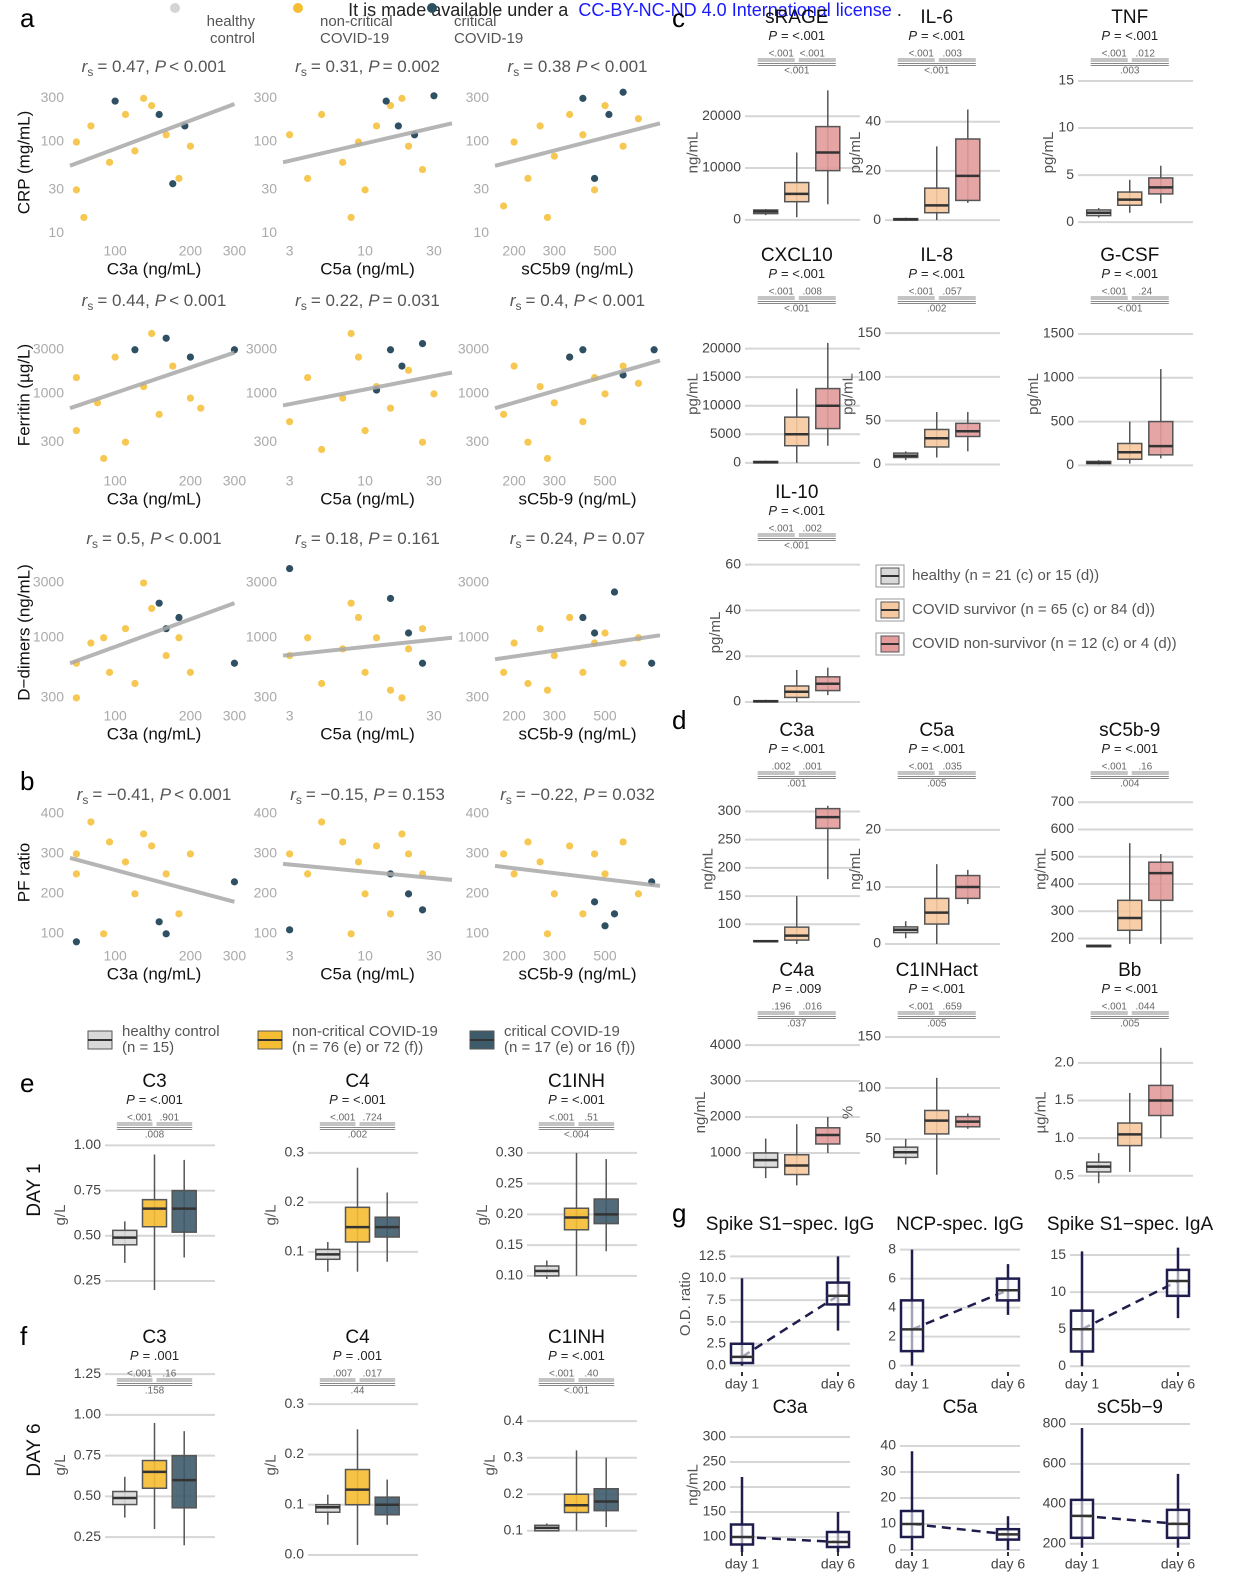  What do you see at coordinates (53, 853) in the screenshot?
I see `y-tick-label: 300` at bounding box center [53, 853].